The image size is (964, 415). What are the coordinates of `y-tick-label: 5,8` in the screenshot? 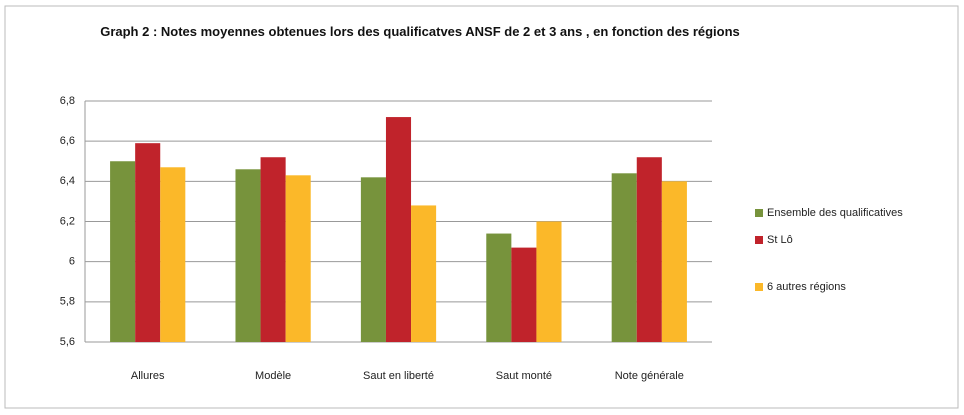 It's located at (67, 302).